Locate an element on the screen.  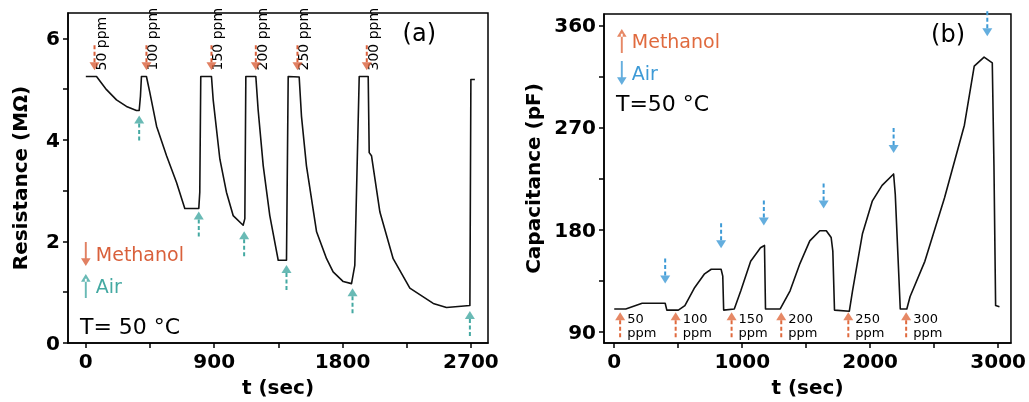
annotation: T= 50 °C is located at coordinates (130, 326).